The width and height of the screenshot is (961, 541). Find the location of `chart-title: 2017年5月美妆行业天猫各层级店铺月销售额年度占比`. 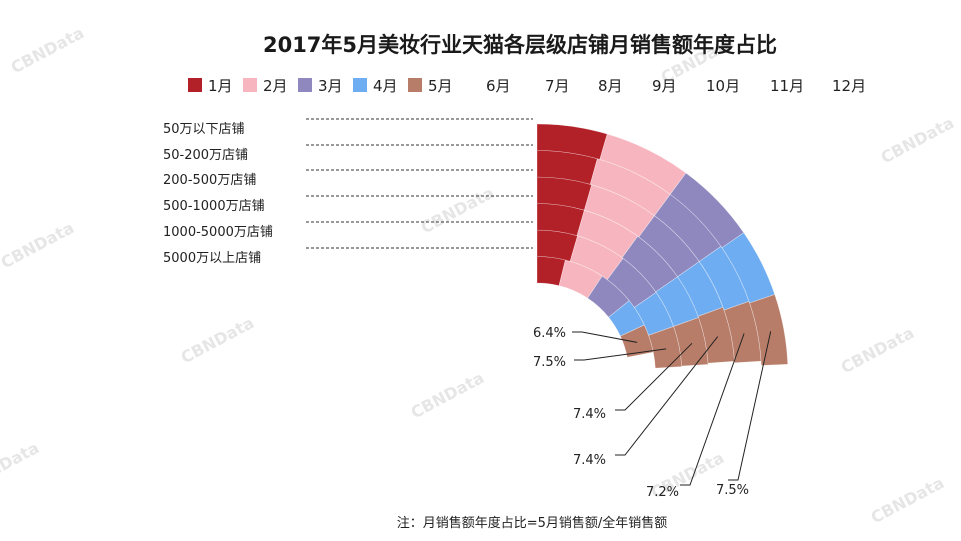

chart-title: 2017年5月美妆行业天猫各层级店铺月销售额年度占比 is located at coordinates (520, 45).